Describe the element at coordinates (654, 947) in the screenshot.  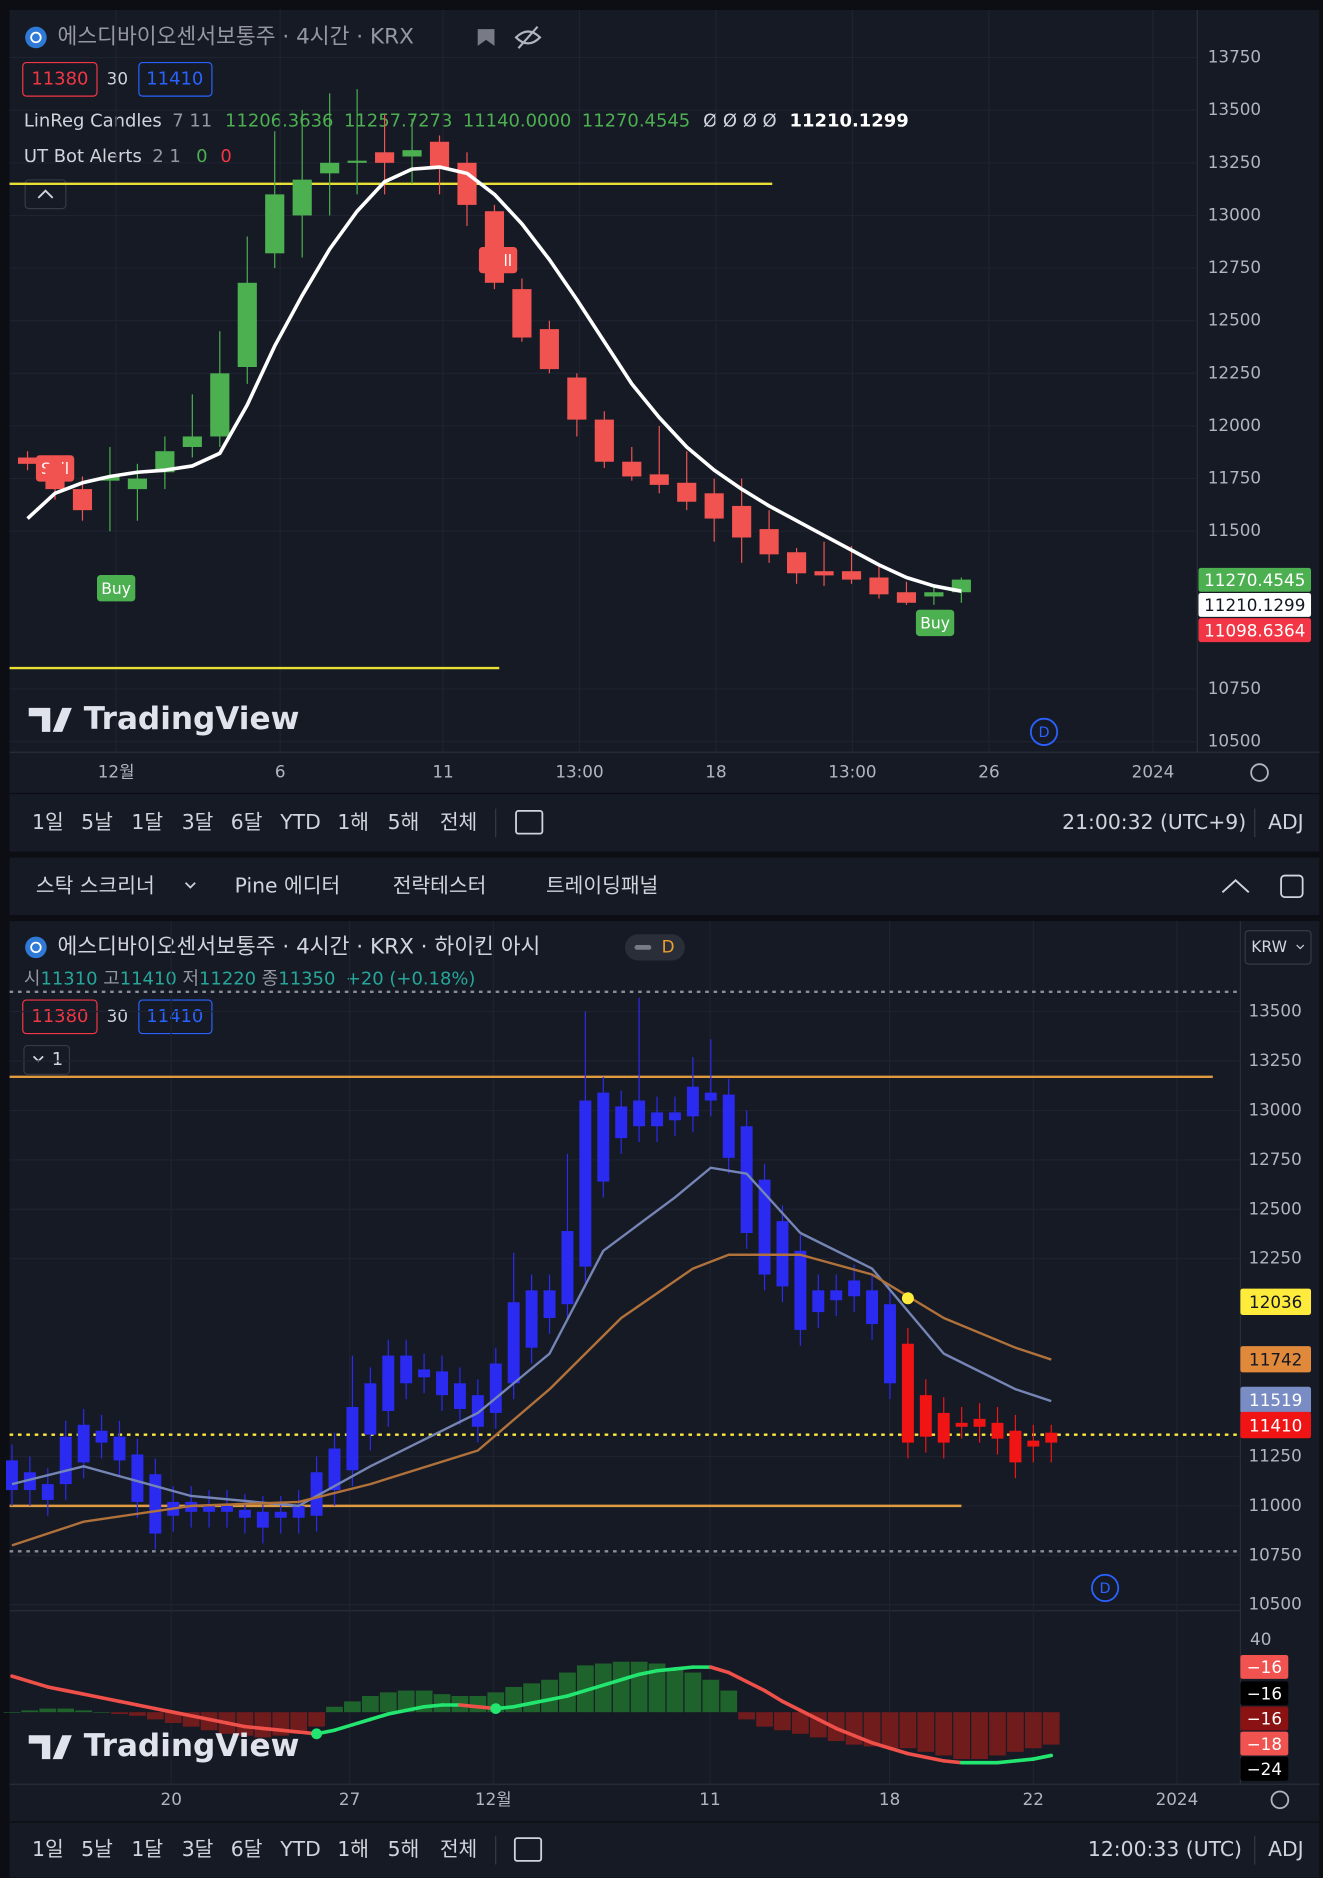
I see `status-badge` at that location.